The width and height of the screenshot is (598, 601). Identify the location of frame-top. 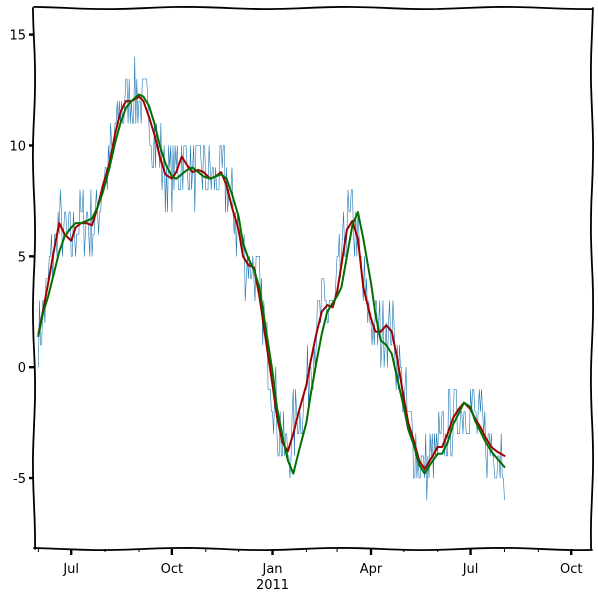
(313, 8).